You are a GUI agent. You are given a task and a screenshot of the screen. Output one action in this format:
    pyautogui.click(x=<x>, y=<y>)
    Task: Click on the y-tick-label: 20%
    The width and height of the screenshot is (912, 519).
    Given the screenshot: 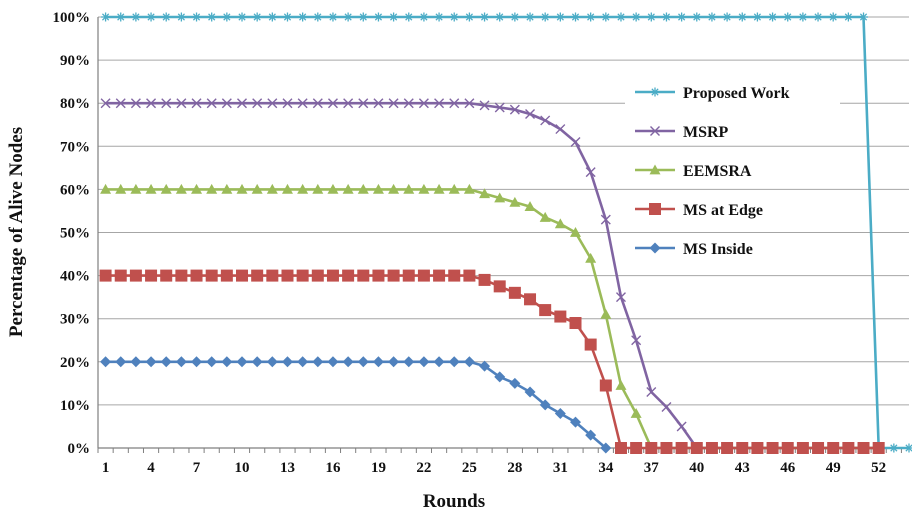 What is the action you would take?
    pyautogui.click(x=75, y=363)
    